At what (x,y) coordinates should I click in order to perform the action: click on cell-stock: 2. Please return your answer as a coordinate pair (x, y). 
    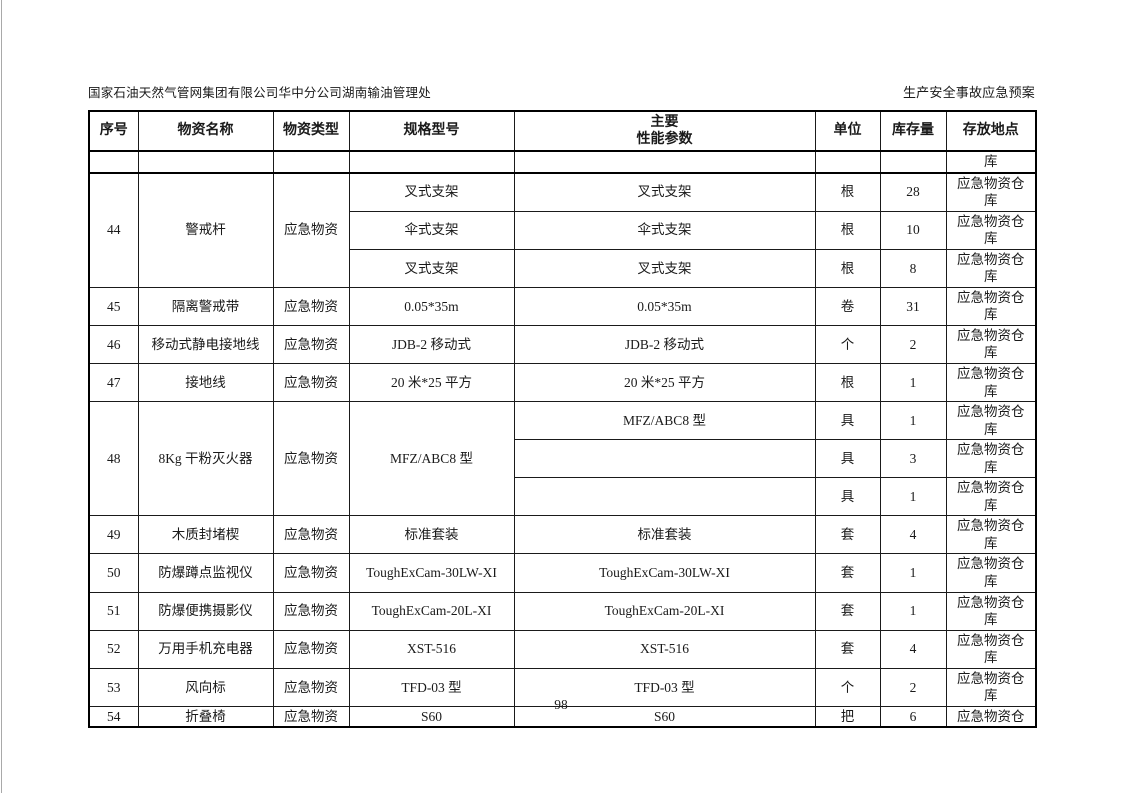
    Looking at the image, I should click on (913, 344).